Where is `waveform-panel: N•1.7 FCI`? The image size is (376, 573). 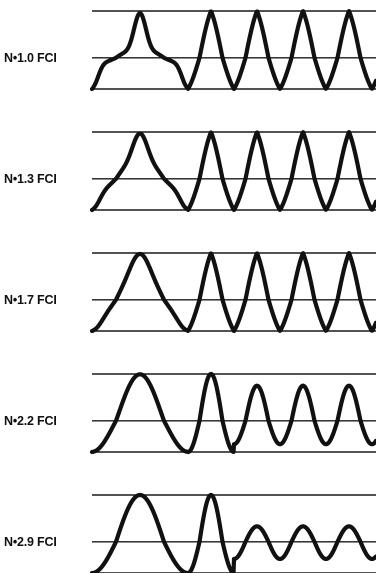
waveform-panel: N•1.7 FCI is located at coordinates (190, 292).